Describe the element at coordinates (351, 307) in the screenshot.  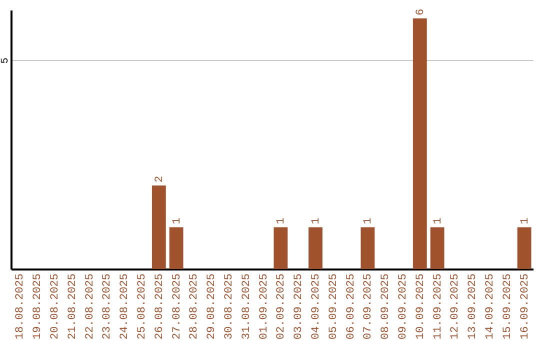
I see `x-tick-label: 06.09.2025` at that location.